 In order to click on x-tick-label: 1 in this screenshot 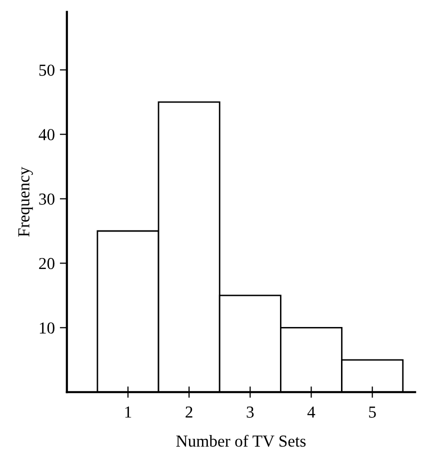, I will do `click(128, 412)`.